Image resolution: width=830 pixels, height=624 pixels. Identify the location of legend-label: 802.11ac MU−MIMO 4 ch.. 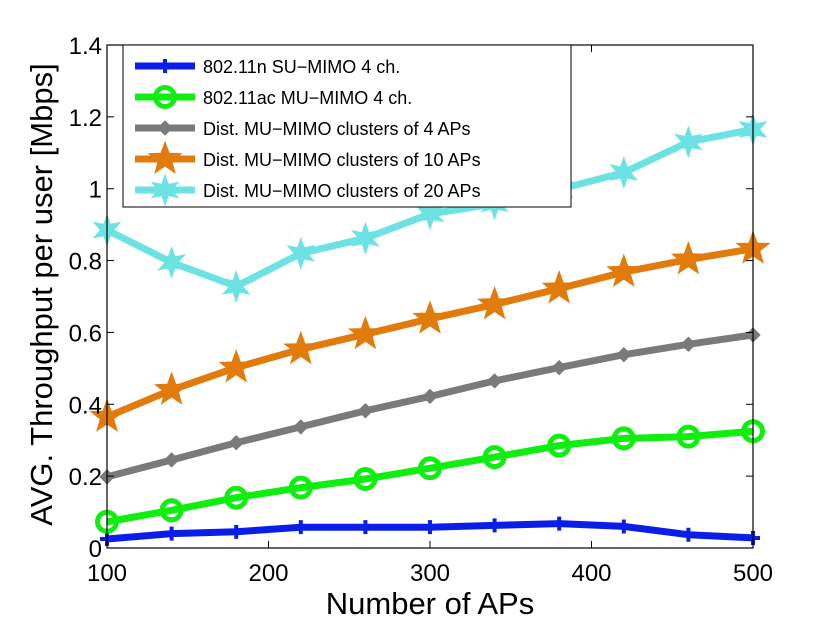
(307, 98).